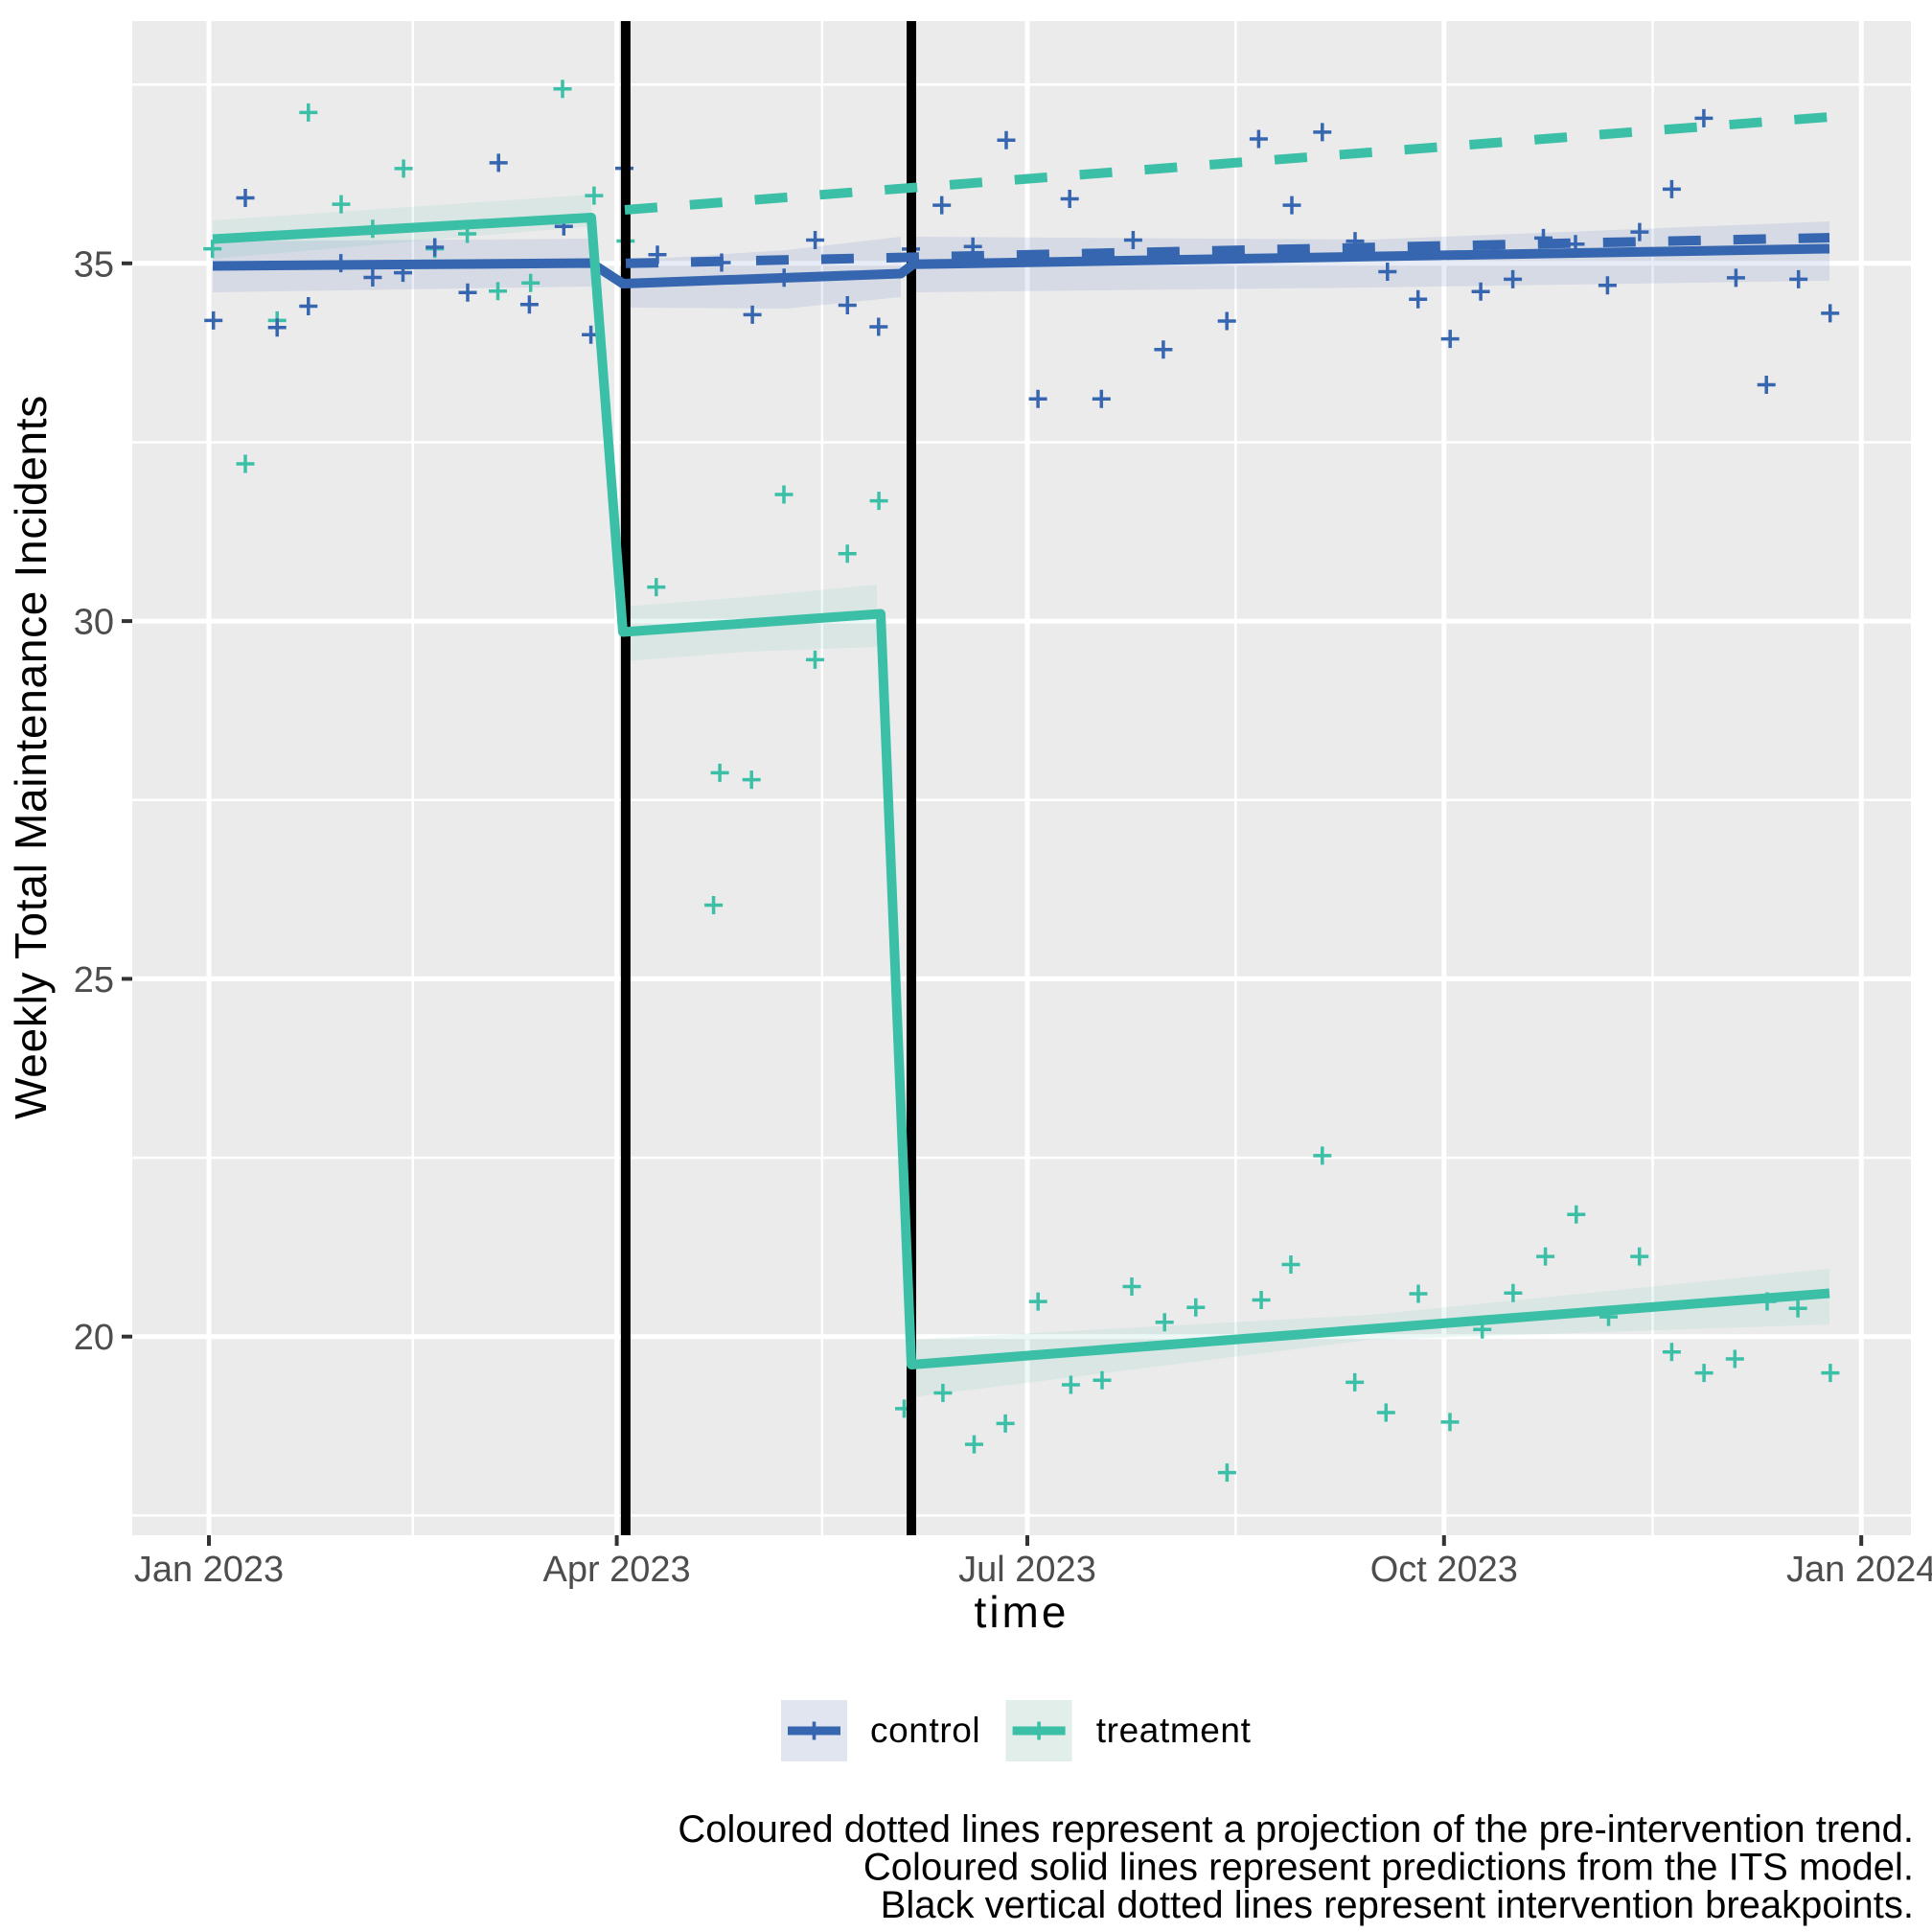 This screenshot has width=1932, height=1932. Describe the element at coordinates (1444, 1570) in the screenshot. I see `svg-text: Oct 2023` at that location.